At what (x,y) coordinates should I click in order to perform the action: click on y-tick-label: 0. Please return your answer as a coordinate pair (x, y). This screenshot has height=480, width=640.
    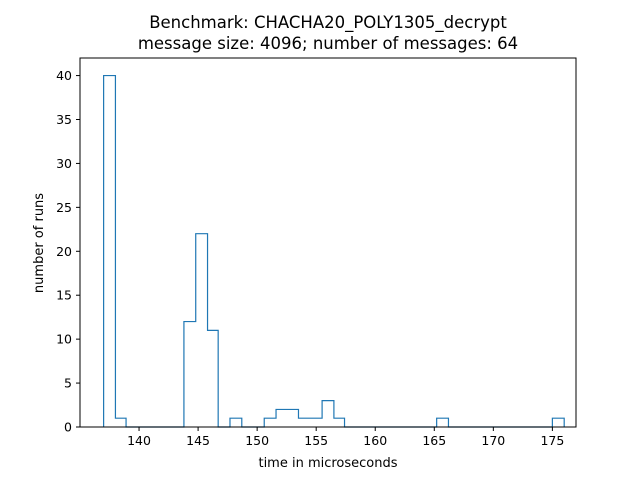
    Looking at the image, I should click on (68, 427).